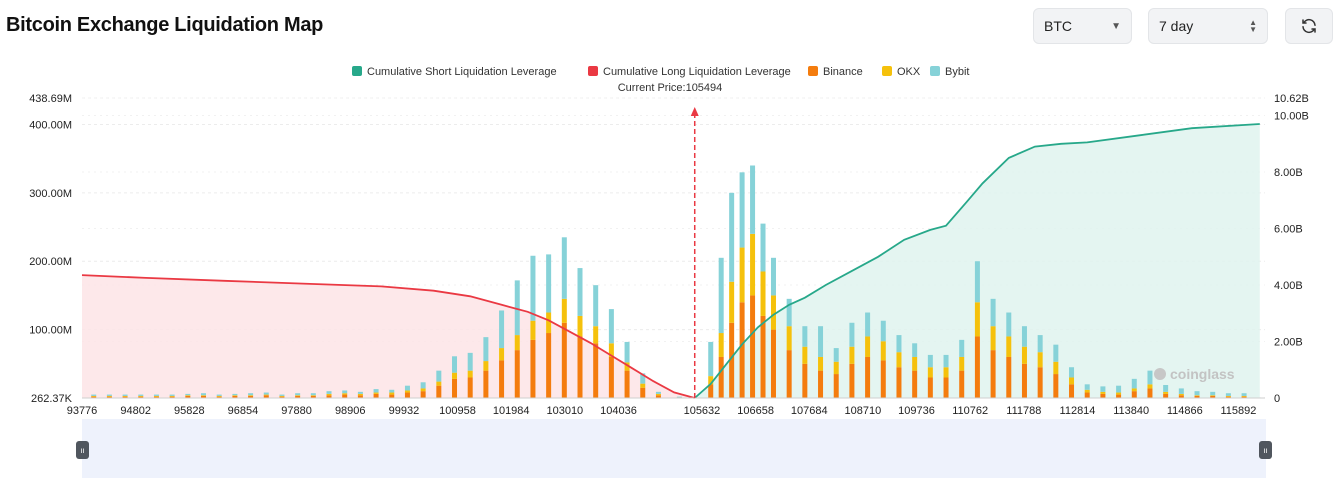 Image resolution: width=1342 pixels, height=487 pixels. I want to click on x-tick-label: 103010, so click(564, 411).